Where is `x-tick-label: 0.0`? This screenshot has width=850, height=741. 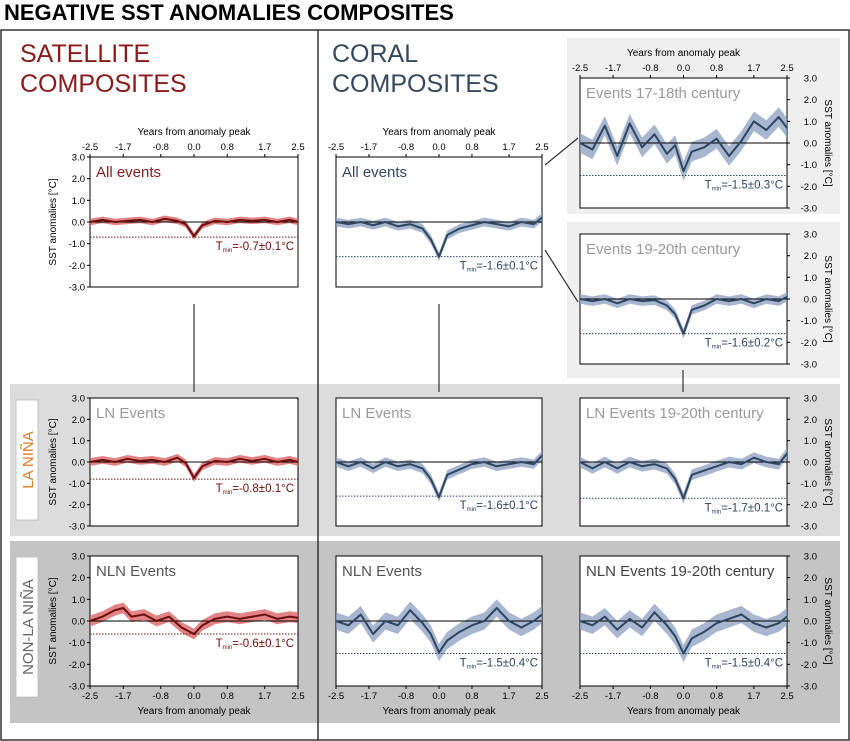
x-tick-label: 0.0 is located at coordinates (683, 696).